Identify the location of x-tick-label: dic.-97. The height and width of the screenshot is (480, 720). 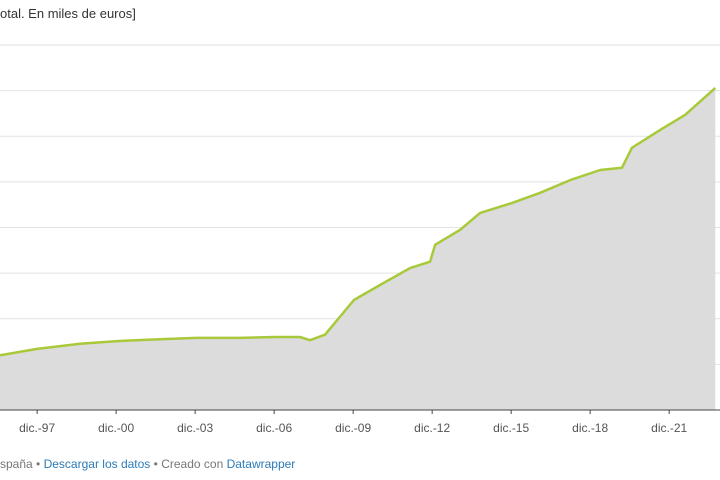
(37, 428).